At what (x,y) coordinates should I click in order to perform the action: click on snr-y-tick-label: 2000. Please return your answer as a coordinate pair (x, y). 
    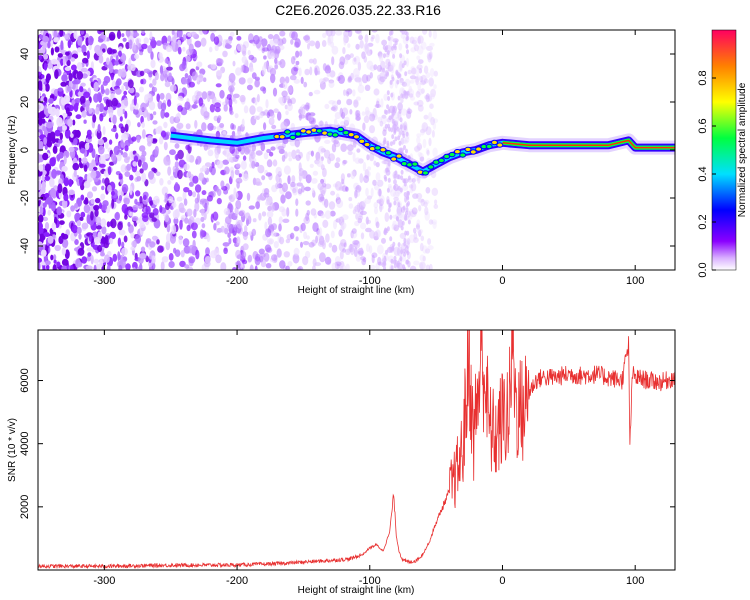
    Looking at the image, I should click on (25, 507).